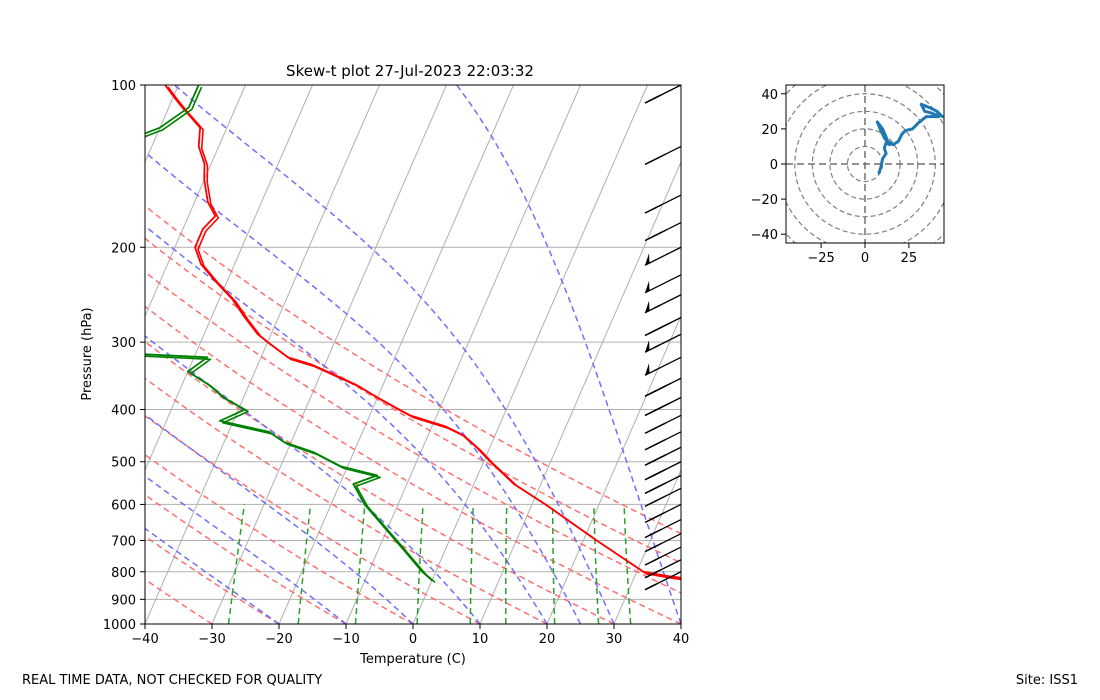  I want to click on hodograph-y-tick-label: −40, so click(764, 235).